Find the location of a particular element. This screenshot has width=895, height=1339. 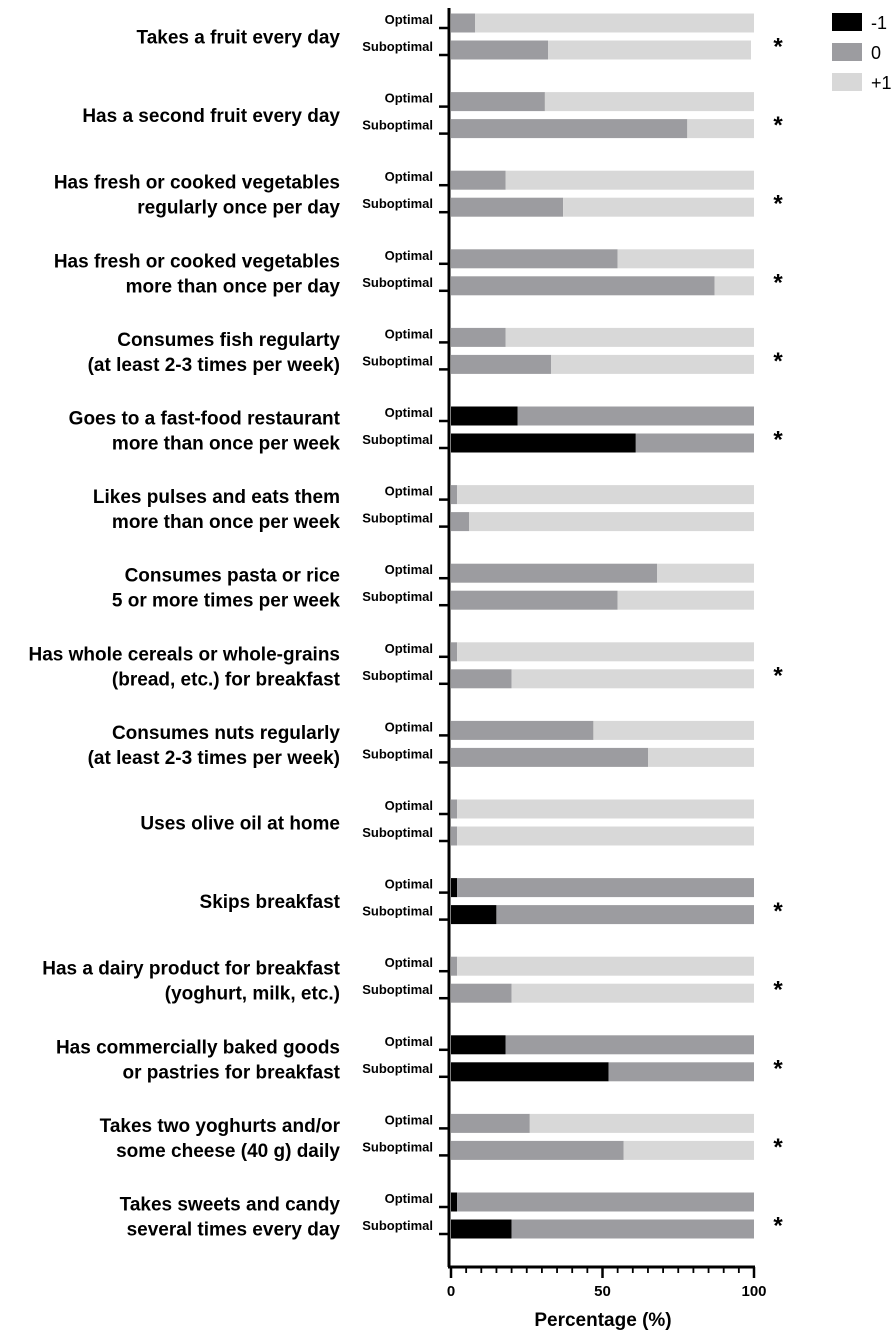

item-label: Has commercially baked goods is located at coordinates (198, 1047).